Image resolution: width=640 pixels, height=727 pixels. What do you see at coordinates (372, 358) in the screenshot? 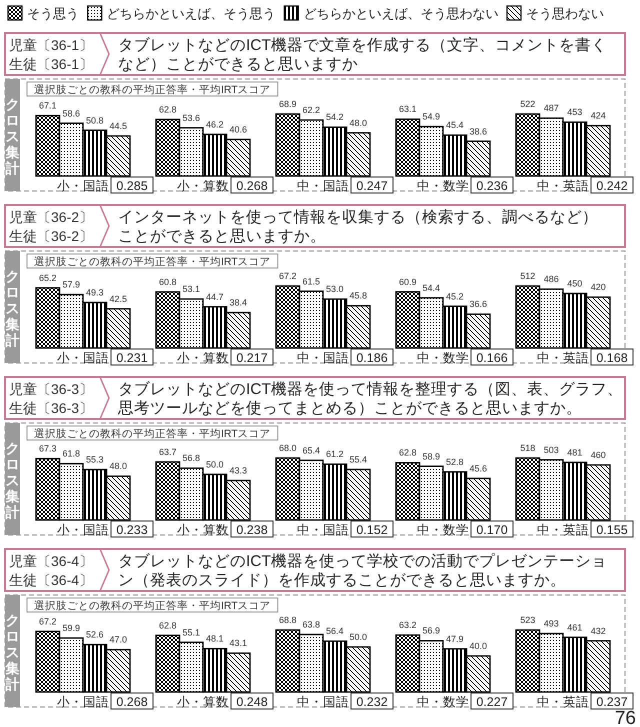
I see `text: 0.186` at bounding box center [372, 358].